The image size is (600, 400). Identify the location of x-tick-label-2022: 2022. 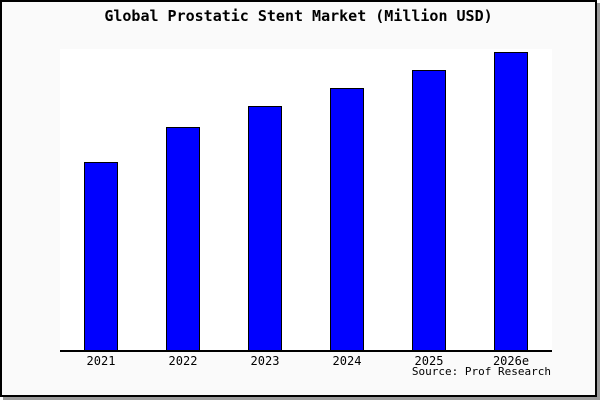
(183, 361).